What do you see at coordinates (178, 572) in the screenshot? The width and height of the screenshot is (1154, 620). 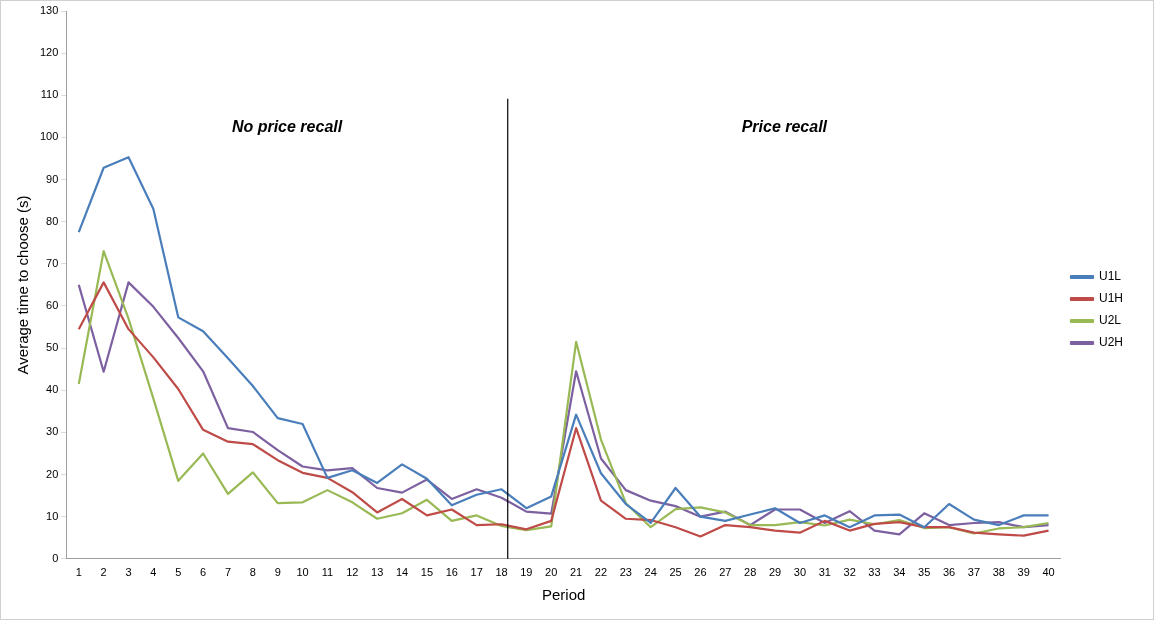 I see `x-tick-label: 5` at bounding box center [178, 572].